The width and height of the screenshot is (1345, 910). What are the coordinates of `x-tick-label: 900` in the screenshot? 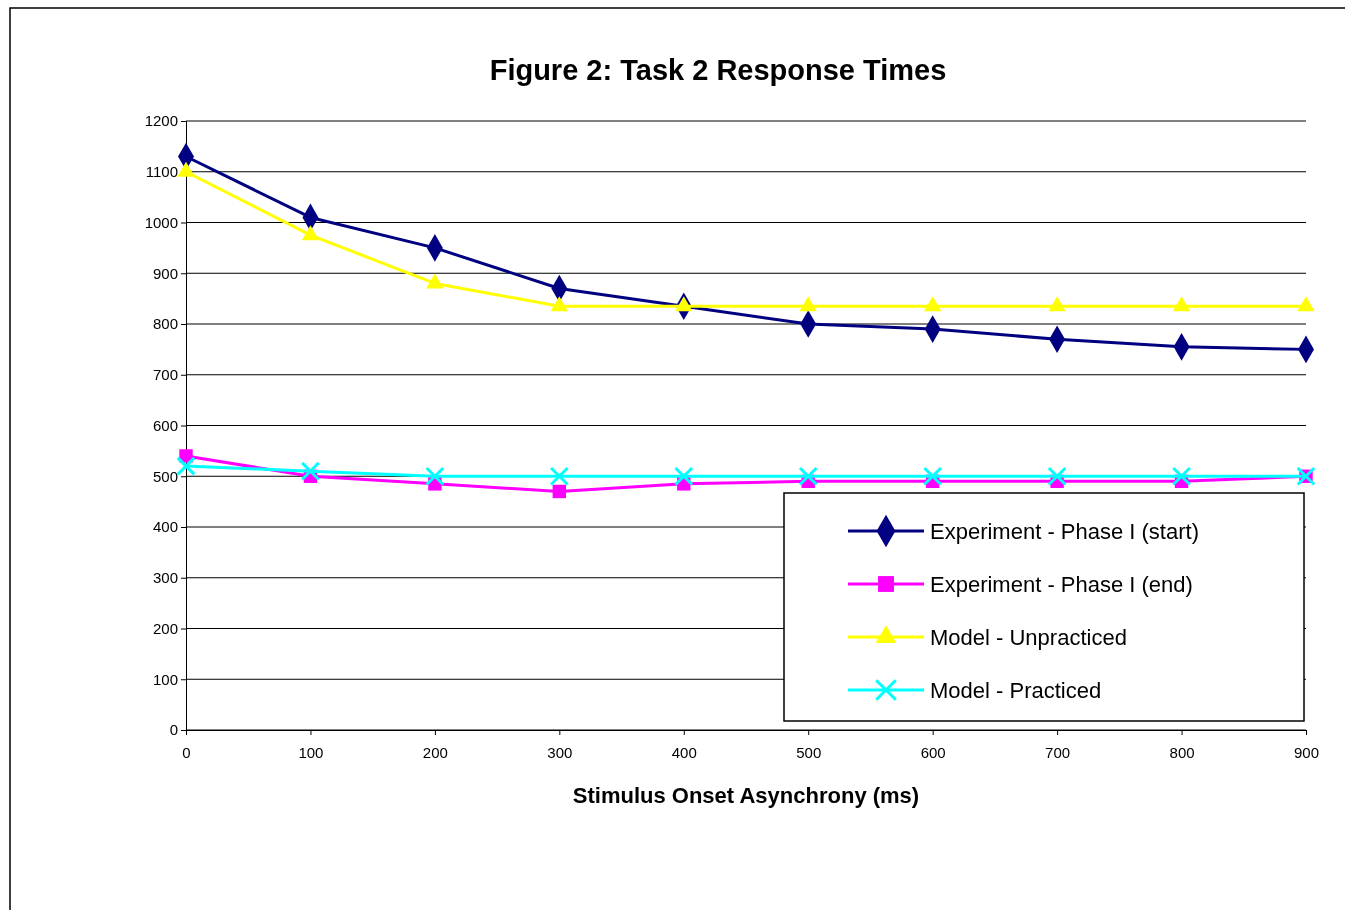 It's located at (1306, 752).